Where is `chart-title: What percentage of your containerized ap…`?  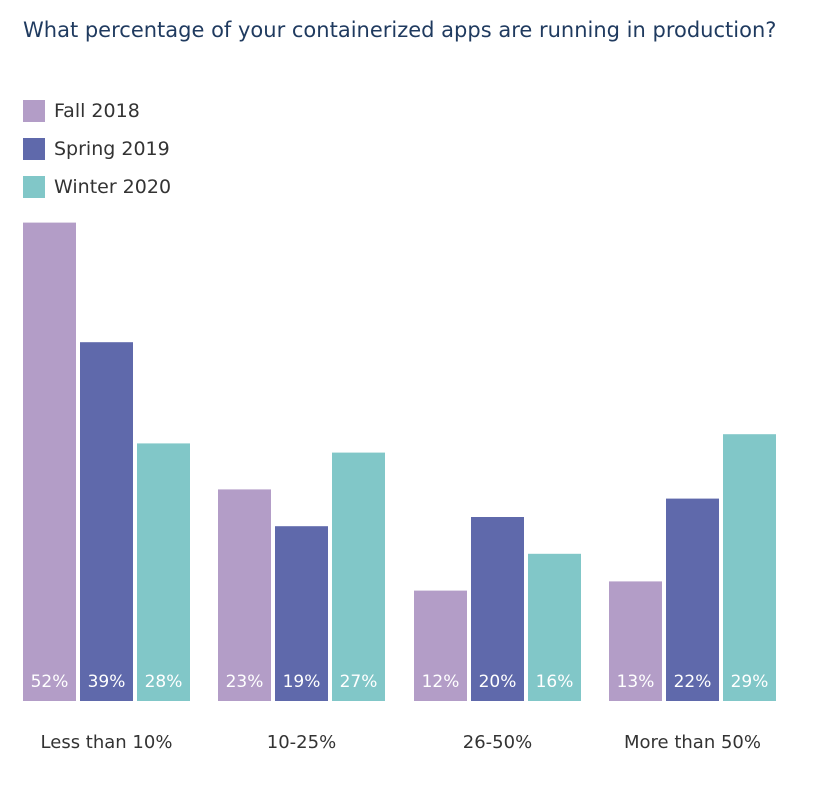
chart-title: What percentage of your containerized ap… is located at coordinates (400, 30).